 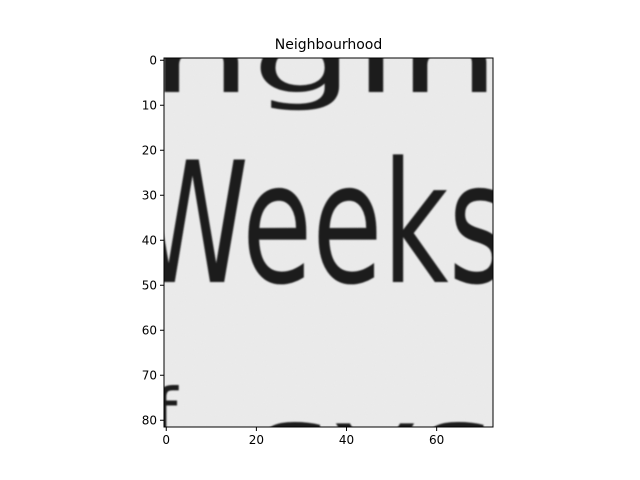 I want to click on y-tick-label: 0, so click(x=153, y=60).